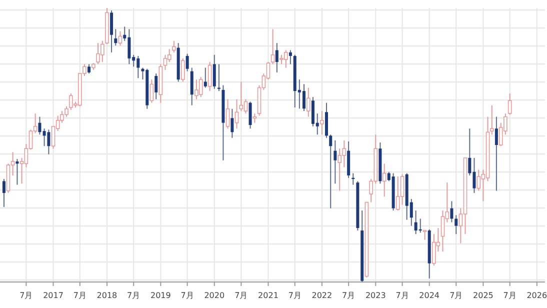 The height and width of the screenshot is (308, 547). What do you see at coordinates (214, 295) in the screenshot?
I see `x-tick-label: 2020` at bounding box center [214, 295].